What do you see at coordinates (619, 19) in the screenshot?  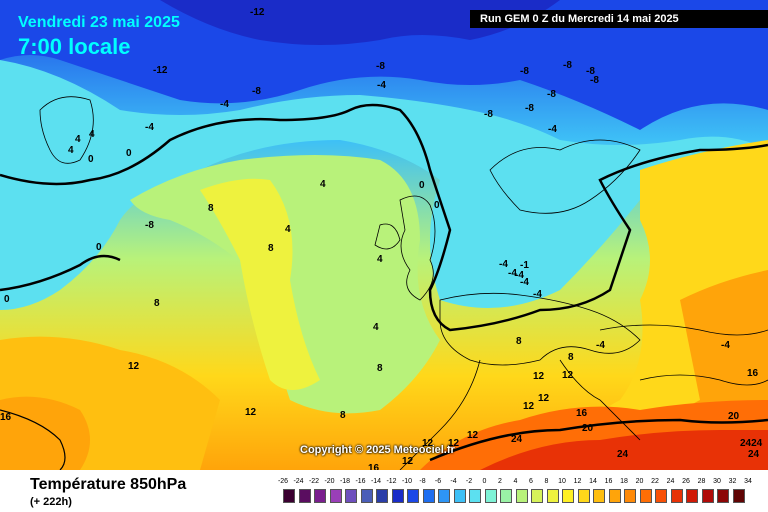 I see `model-run: Run GEM 0 Z du Mercredi 14 mai 2025` at bounding box center [619, 19].